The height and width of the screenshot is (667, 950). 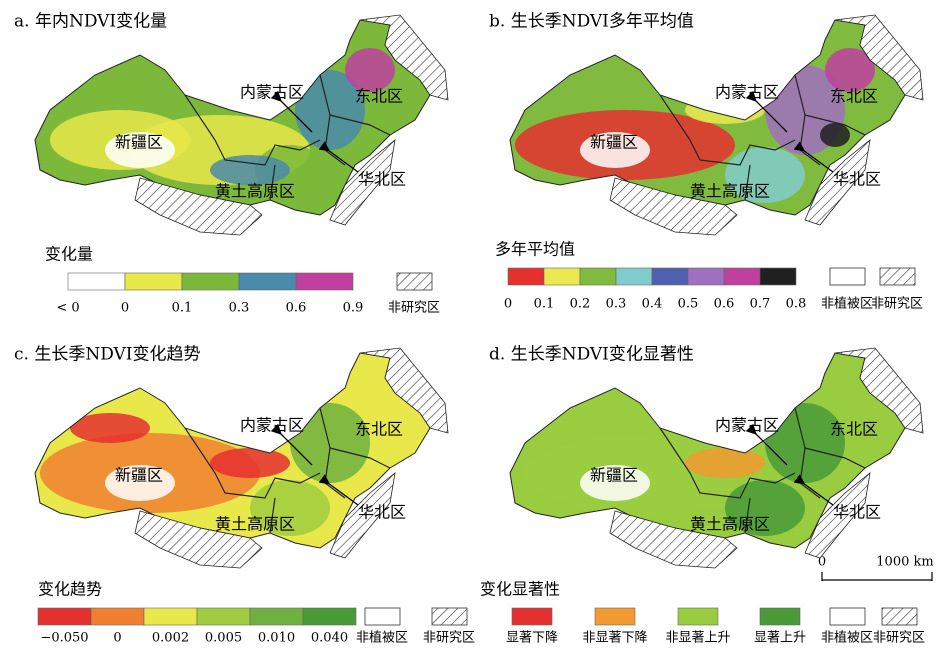 What do you see at coordinates (223, 638) in the screenshot?
I see `legend-label: 0.005` at bounding box center [223, 638].